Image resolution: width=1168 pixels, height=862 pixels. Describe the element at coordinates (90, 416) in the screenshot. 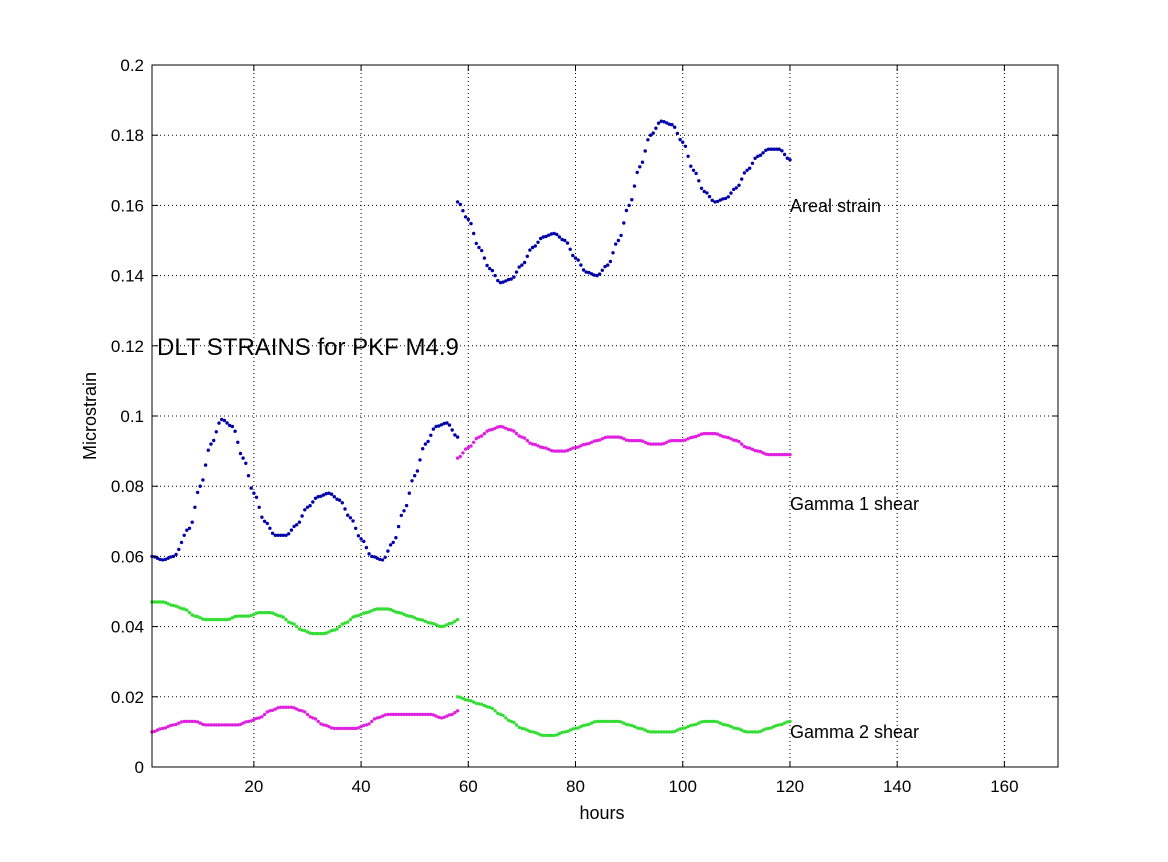

I see `y-axis-title: Microstrain` at that location.